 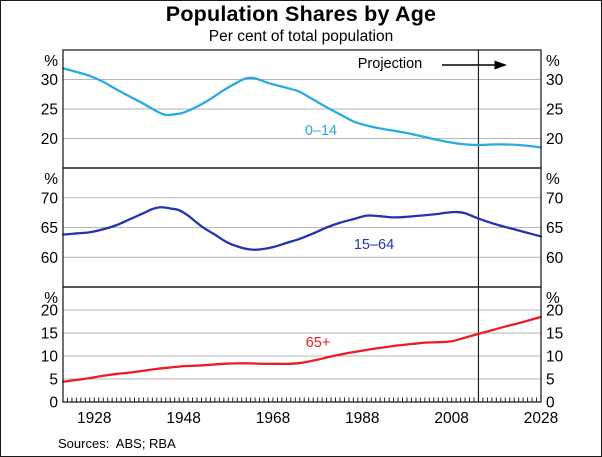 I want to click on y-tick-label-left: 0, so click(x=53, y=403).